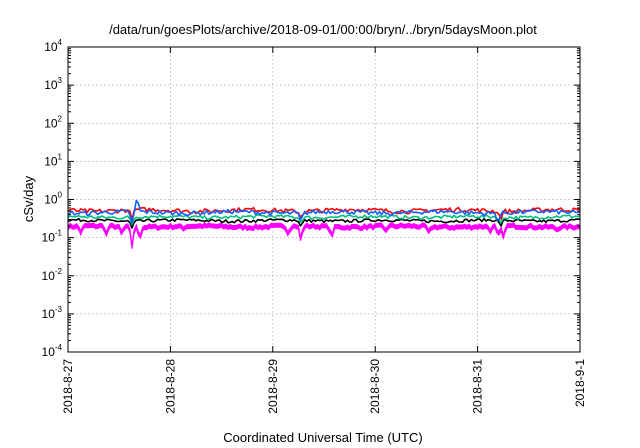 This screenshot has height=448, width=640. Describe the element at coordinates (580, 383) in the screenshot. I see `x-tick-label: 2018-9-1` at that location.